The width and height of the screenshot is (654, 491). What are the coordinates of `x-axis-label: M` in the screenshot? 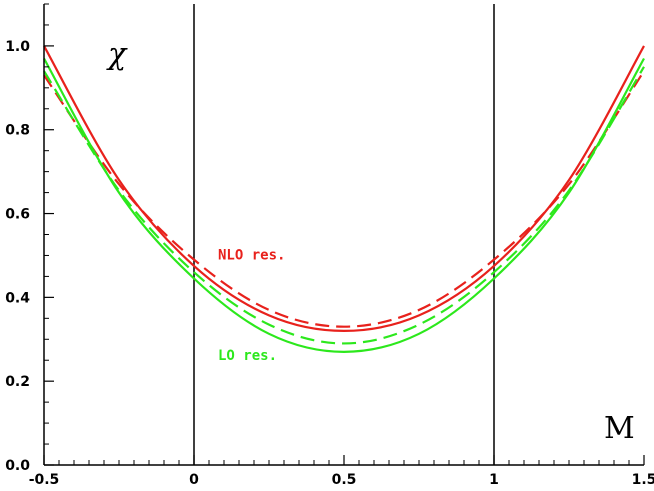 It's located at (619, 428).